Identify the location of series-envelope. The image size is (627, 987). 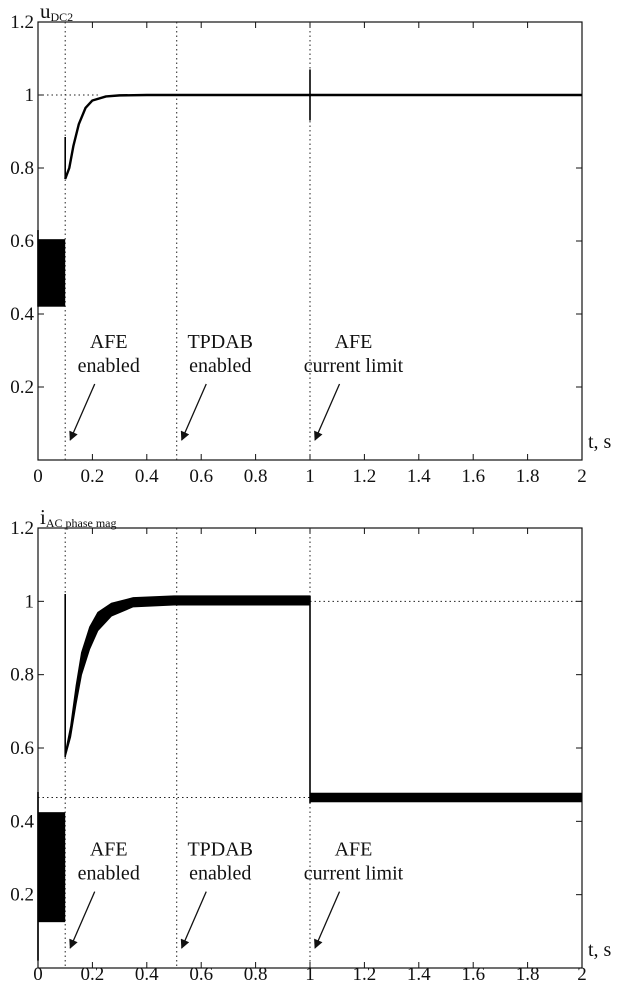
(187, 676).